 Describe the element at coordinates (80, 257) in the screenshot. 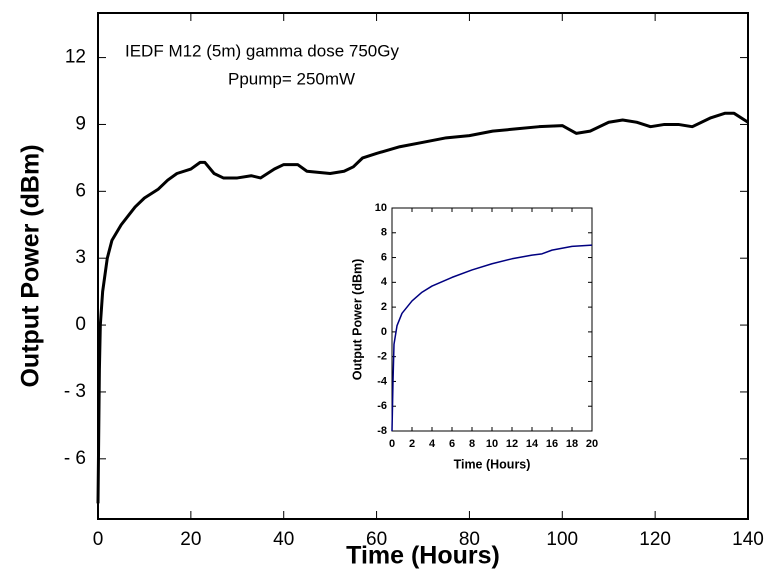

I see `y-tick-label: 3` at that location.